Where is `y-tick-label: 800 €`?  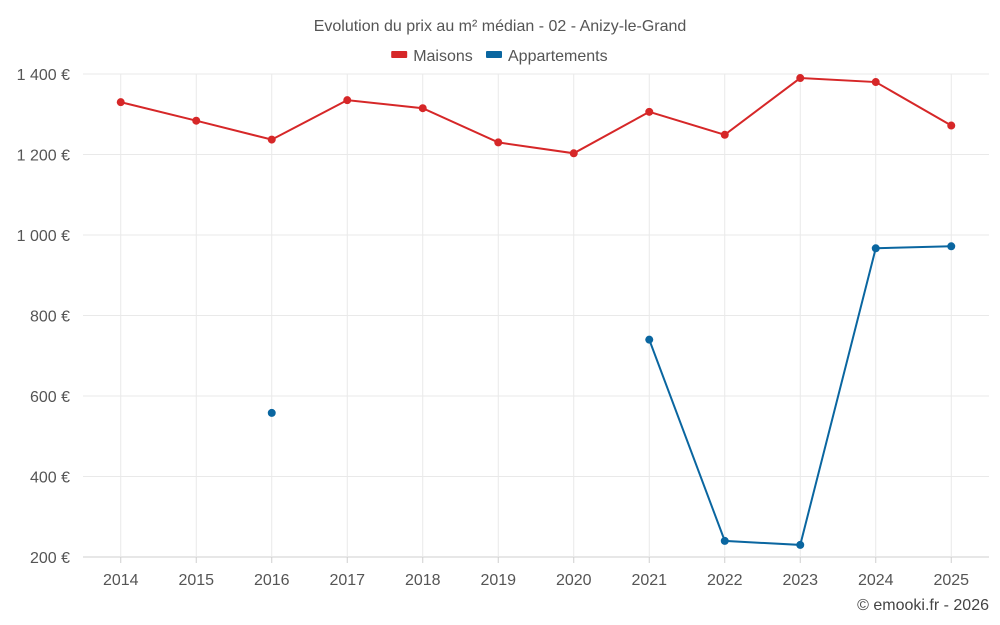
y-tick-label: 800 € is located at coordinates (50, 317).